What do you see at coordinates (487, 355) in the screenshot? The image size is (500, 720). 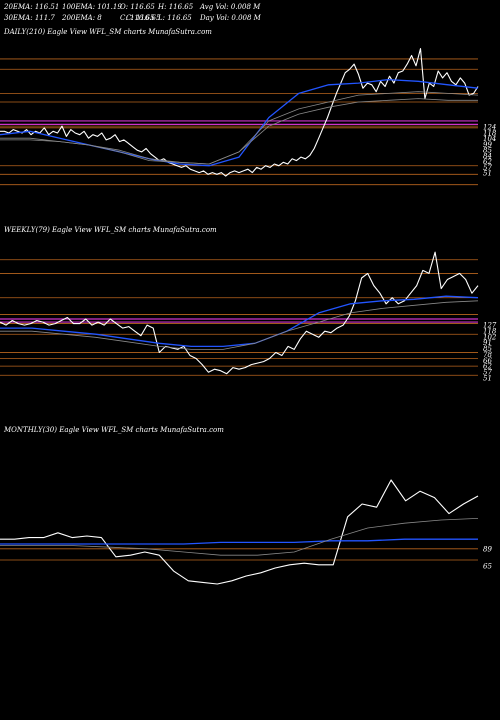 I see `level-label: 78` at bounding box center [487, 355].